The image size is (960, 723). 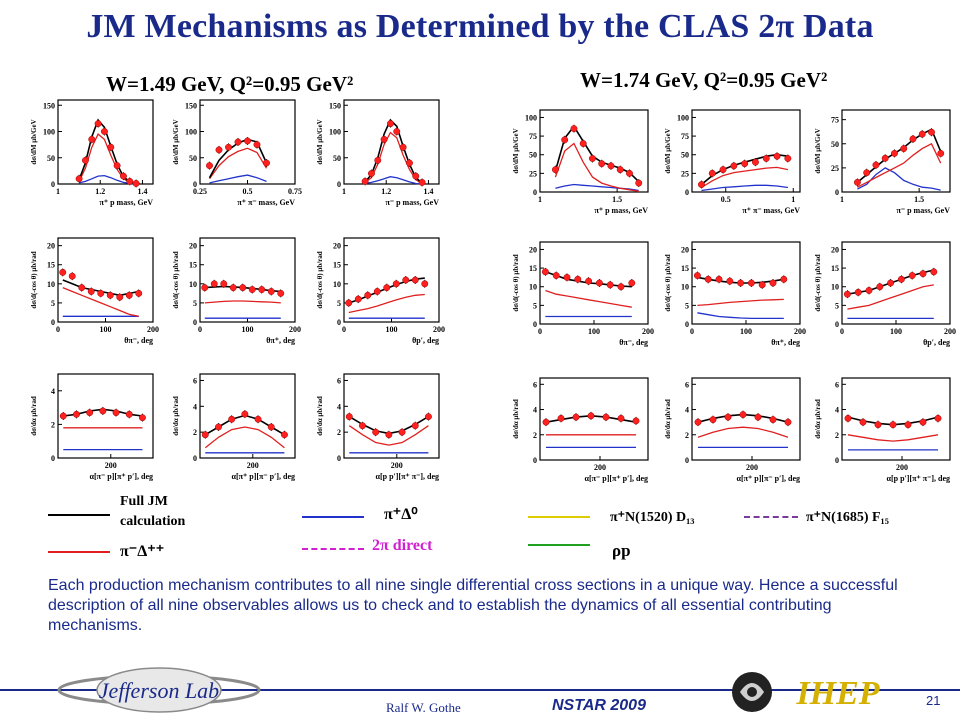 I want to click on p1-s0-frame, so click(x=594, y=151).